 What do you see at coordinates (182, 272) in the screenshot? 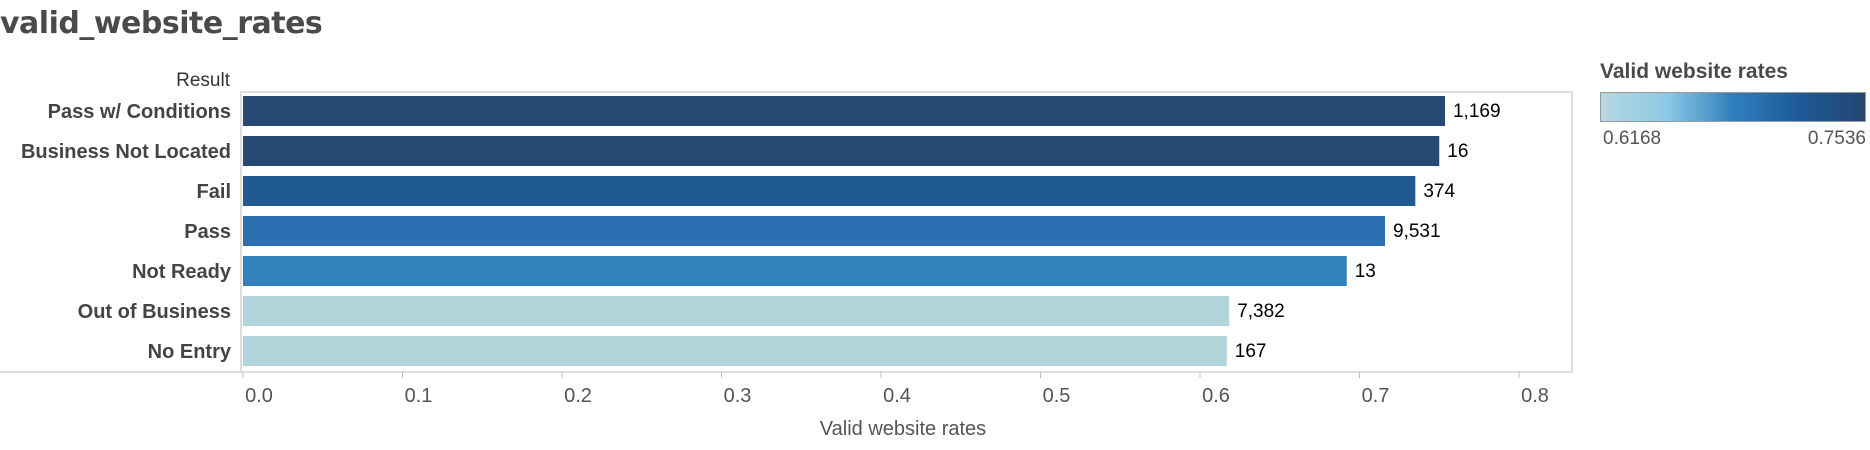
I see `category-label: Not Ready` at bounding box center [182, 272].